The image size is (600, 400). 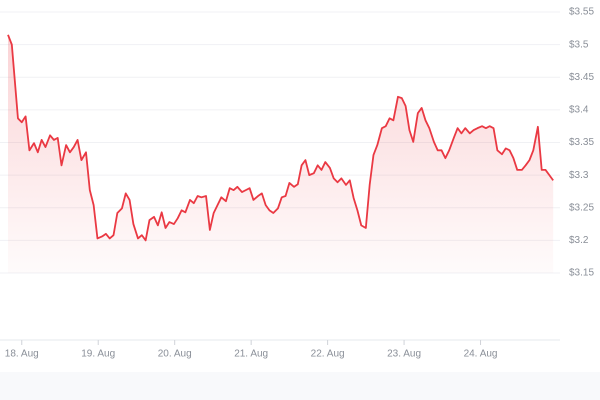 What do you see at coordinates (404, 354) in the screenshot?
I see `x-tick-label: 23. Aug` at bounding box center [404, 354].